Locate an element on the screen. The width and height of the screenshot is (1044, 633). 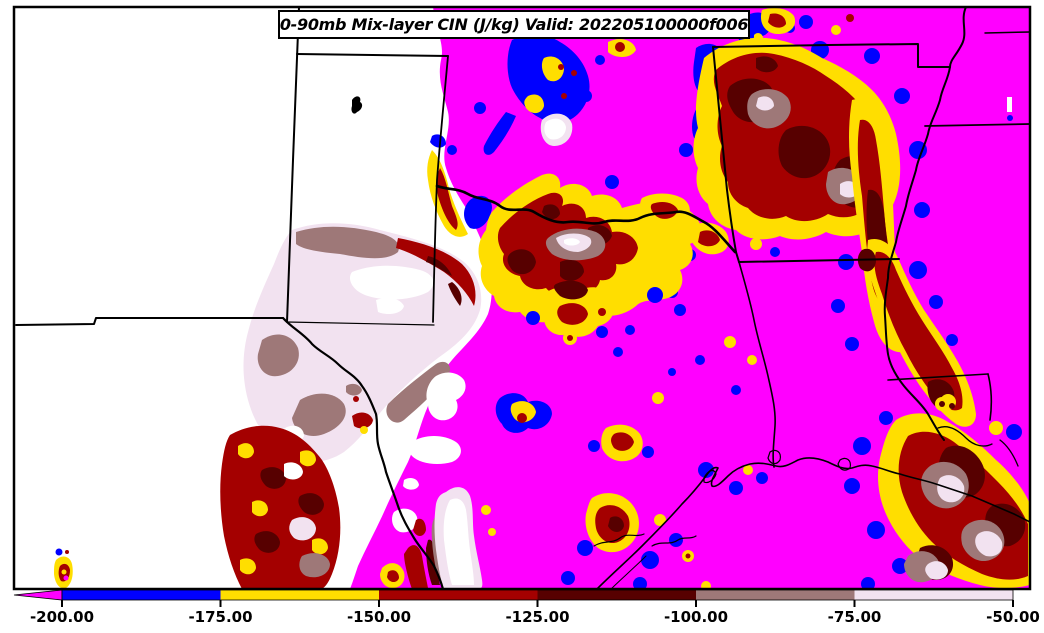
galveston-bay is located at coordinates (710, 476).